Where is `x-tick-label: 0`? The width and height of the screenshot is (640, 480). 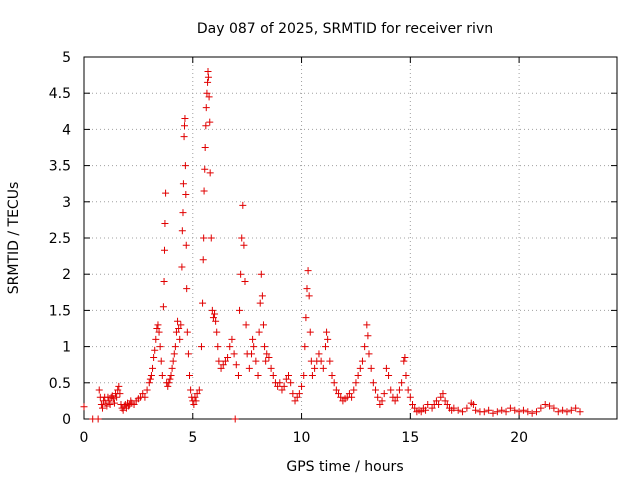
x-tick-label: 0 is located at coordinates (84, 438).